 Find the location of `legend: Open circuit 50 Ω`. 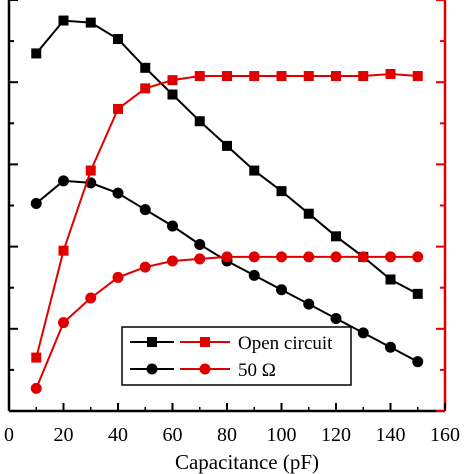

legend: Open circuit 50 Ω is located at coordinates (236, 356).